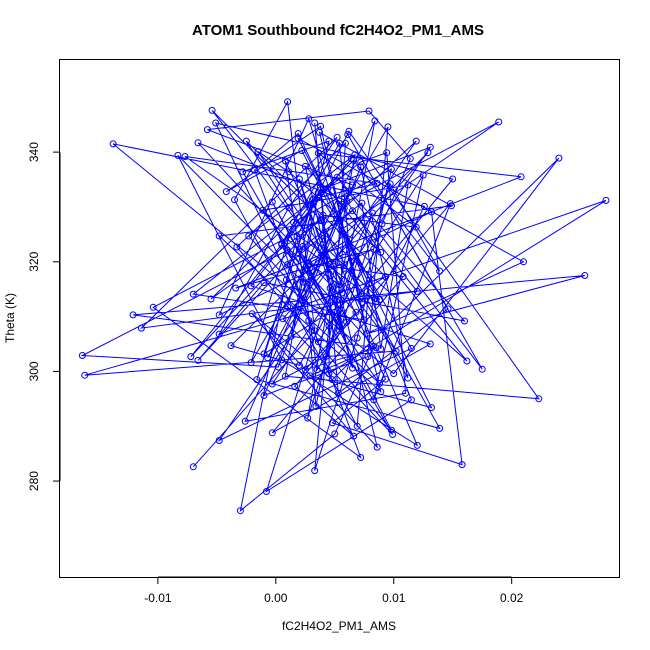  Describe the element at coordinates (34, 371) in the screenshot. I see `y-tick-label: 300` at that location.